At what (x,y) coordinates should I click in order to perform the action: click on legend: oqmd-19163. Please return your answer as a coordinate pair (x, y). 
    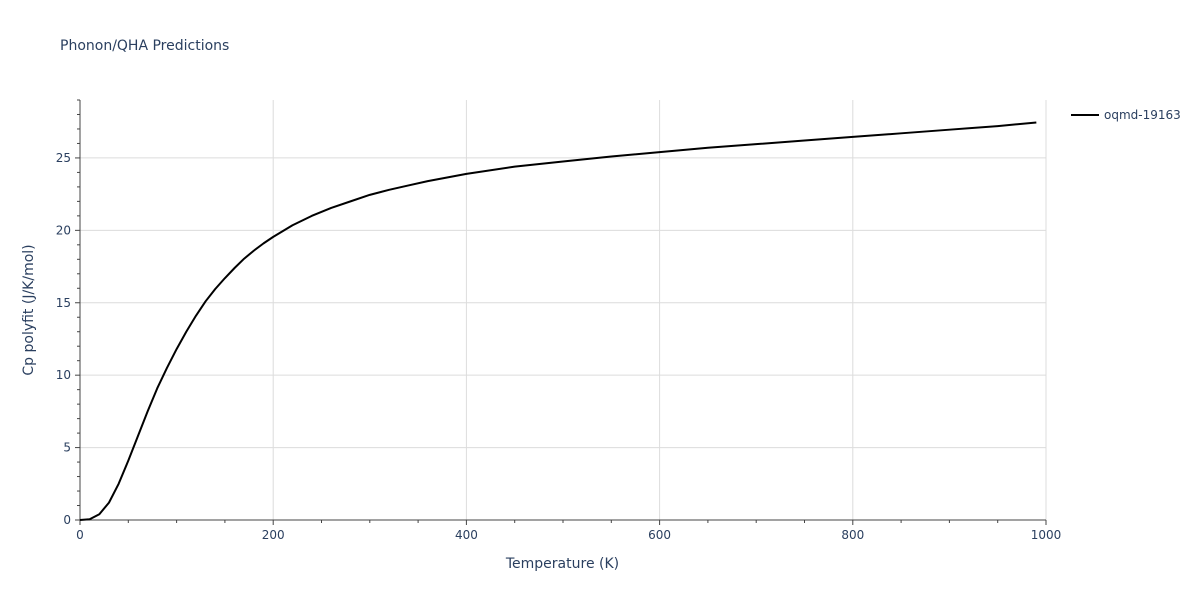
    Looking at the image, I should click on (1126, 115).